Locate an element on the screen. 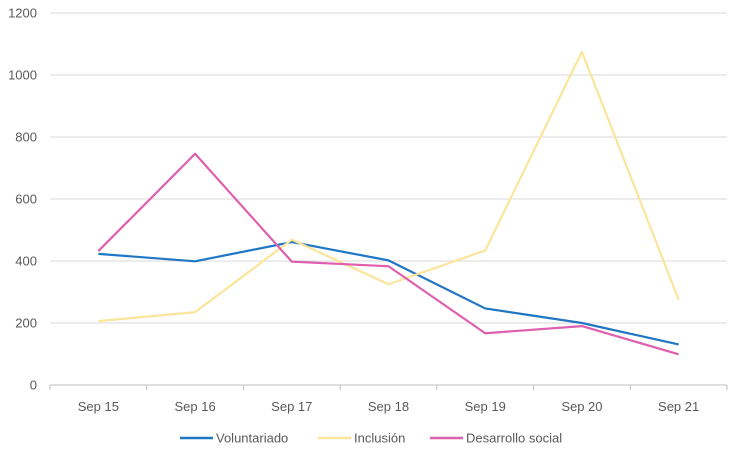  y-tick-label: 400 is located at coordinates (26, 261).